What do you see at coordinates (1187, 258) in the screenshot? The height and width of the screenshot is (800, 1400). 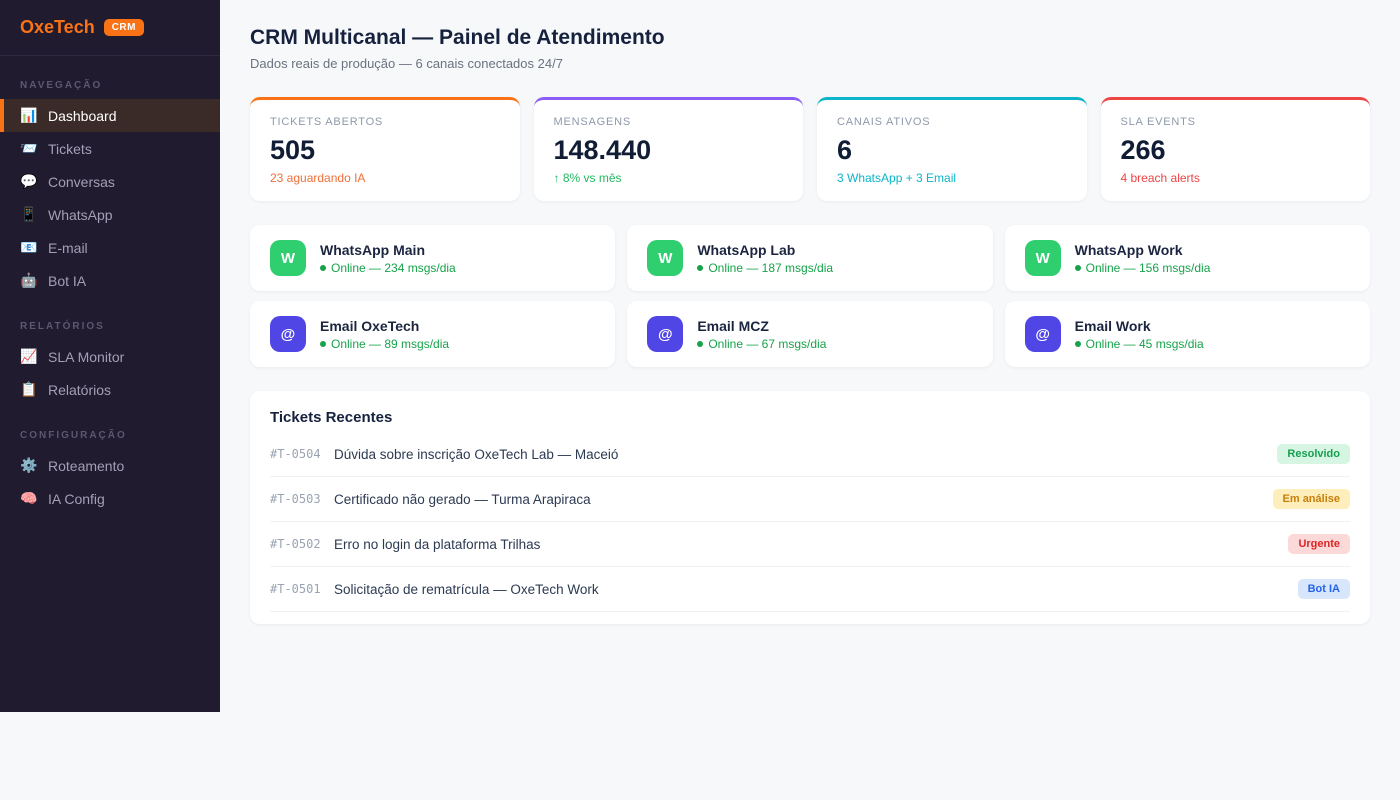 I see `channel-card-whatsapp-work: W WhatsApp Work Online — 156 msgs/dia` at bounding box center [1187, 258].